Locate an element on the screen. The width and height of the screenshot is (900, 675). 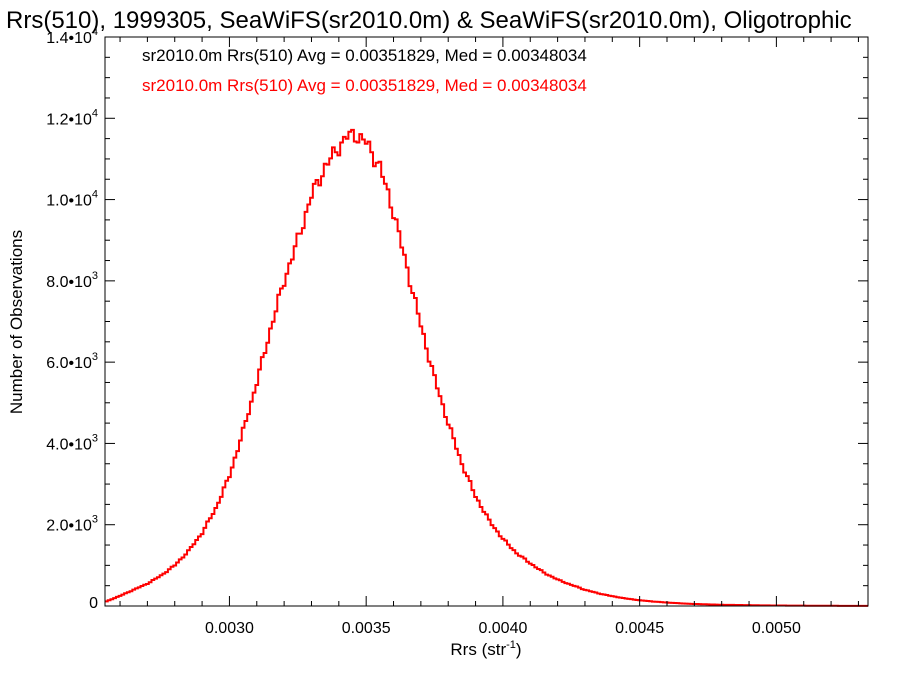
x-axis-label: Rrs (str-1) is located at coordinates (485, 649).